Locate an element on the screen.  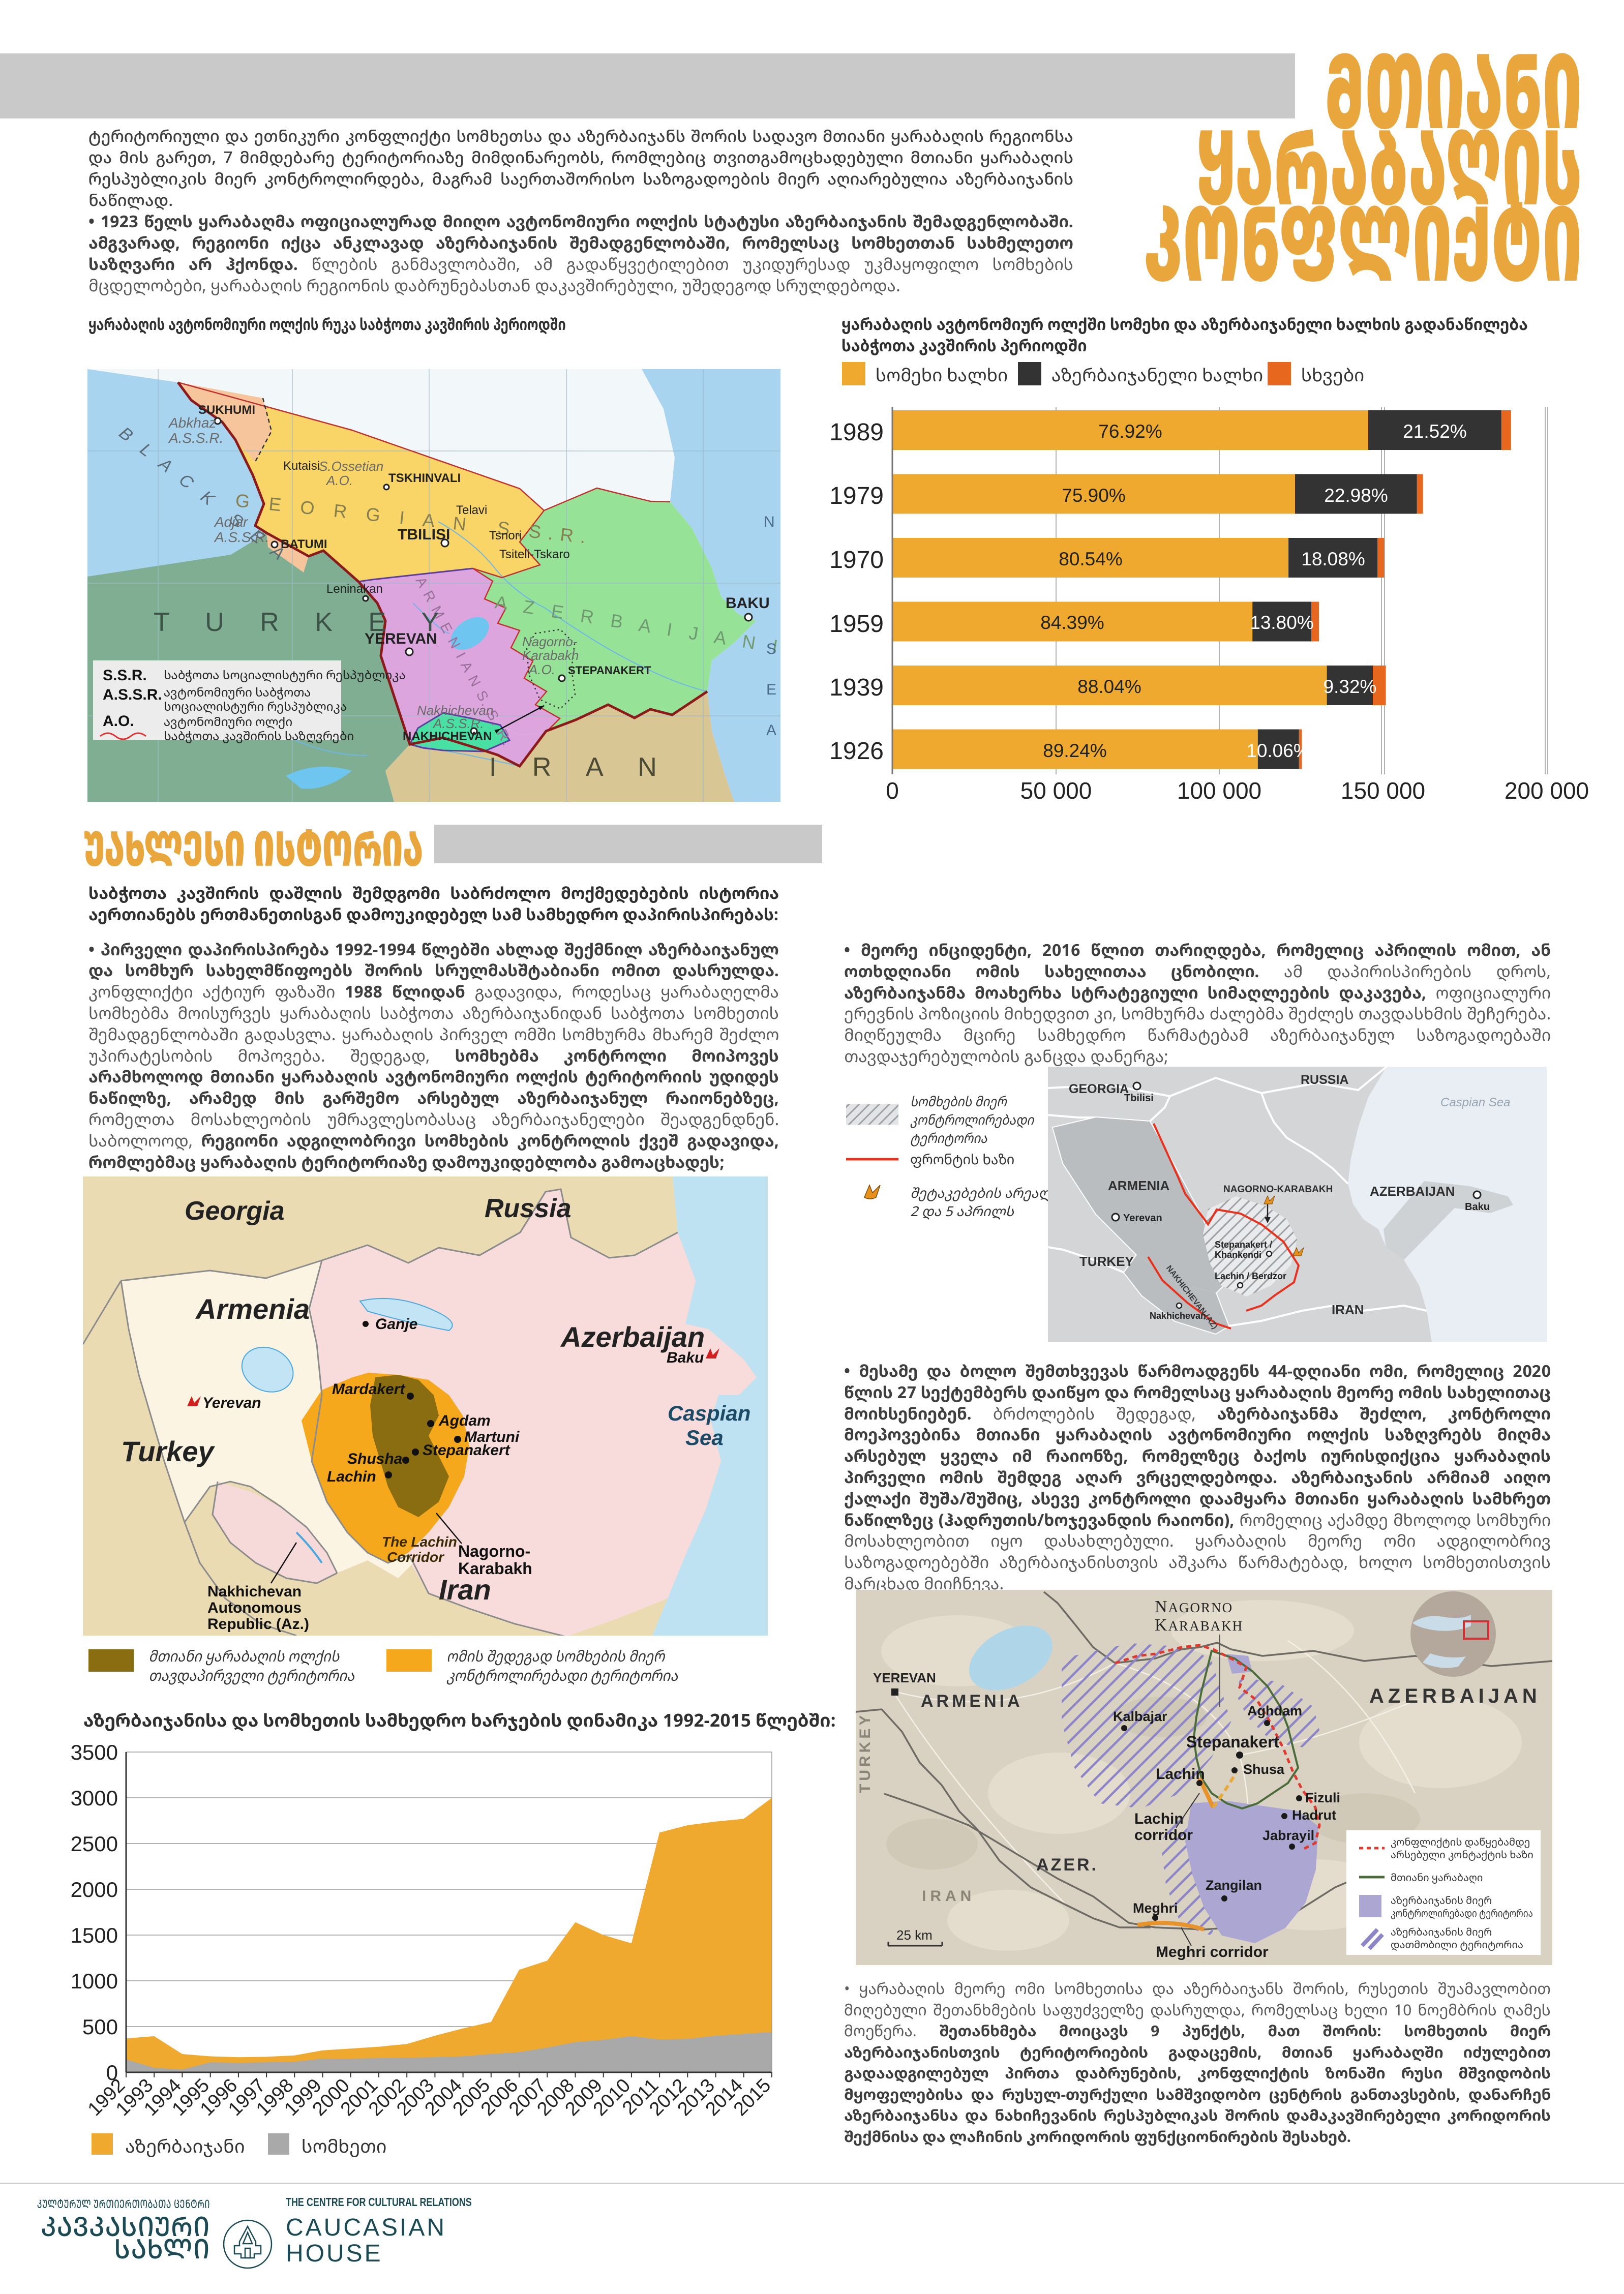
svg-text: Meghri corridor is located at coordinates (1212, 1952).